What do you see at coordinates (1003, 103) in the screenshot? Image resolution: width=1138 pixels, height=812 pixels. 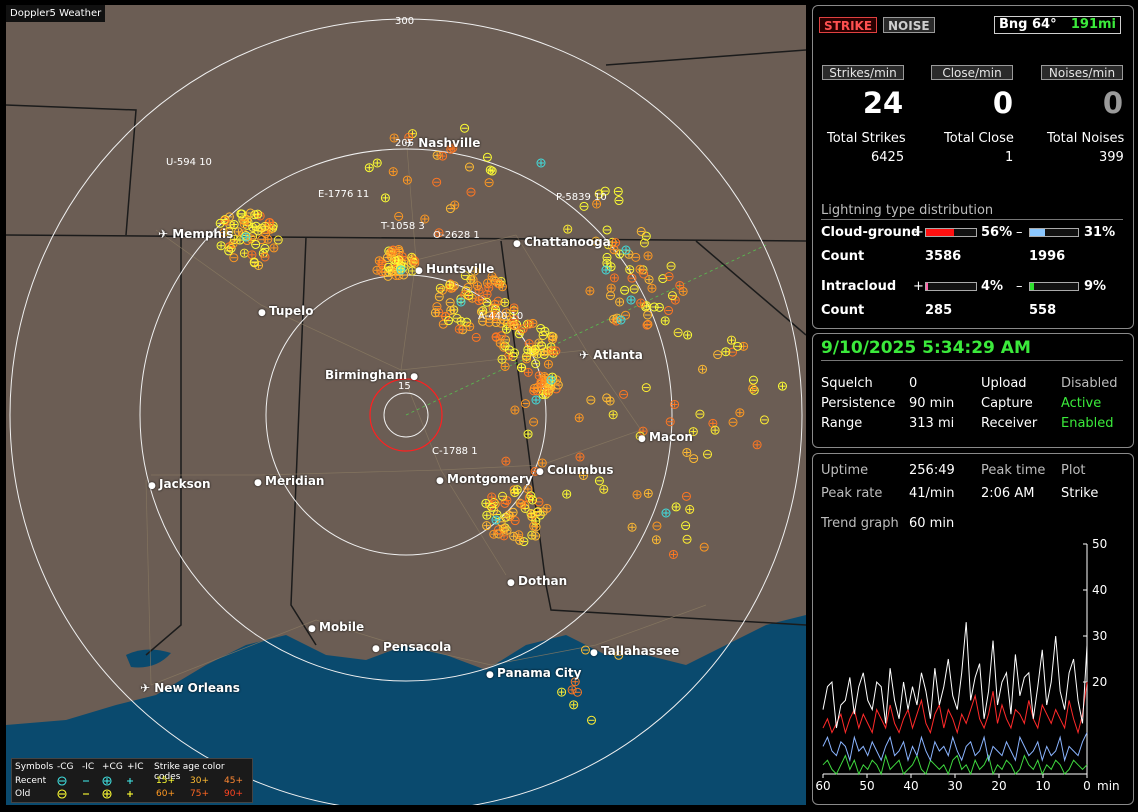 I see `close-per-min-value: 0` at bounding box center [1003, 103].